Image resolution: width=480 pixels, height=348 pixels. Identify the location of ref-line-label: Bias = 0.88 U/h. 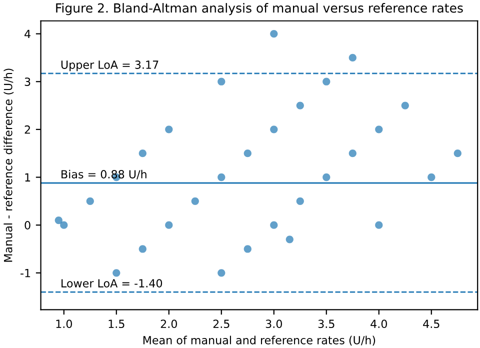
(104, 175).